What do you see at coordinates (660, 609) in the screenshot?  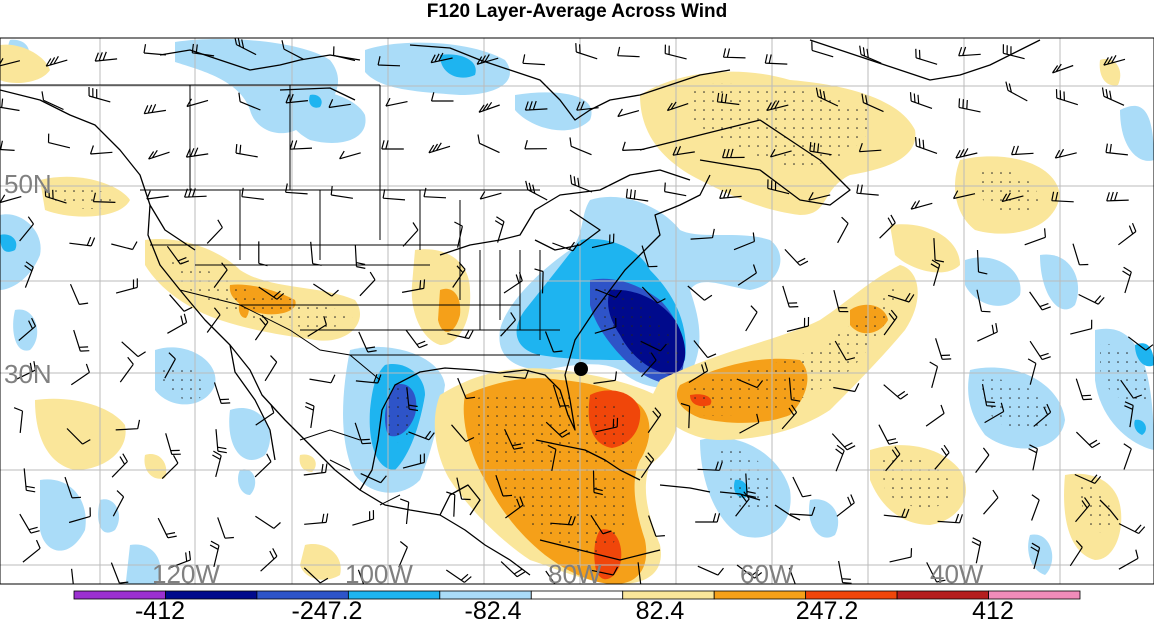 I see `colorbar-tick-label: 82.4` at bounding box center [660, 609].